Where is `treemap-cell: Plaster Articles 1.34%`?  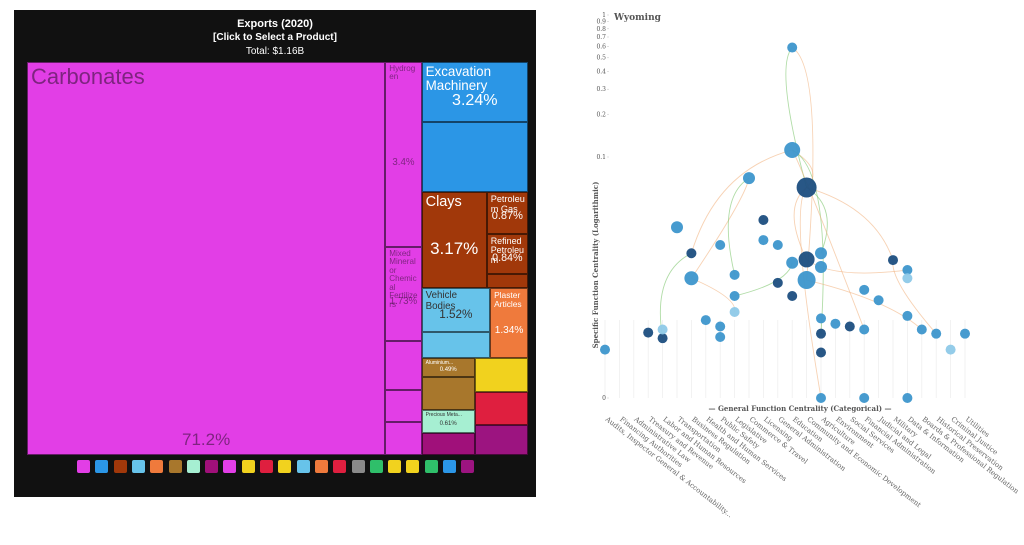
treemap-cell: Plaster Articles 1.34% is located at coordinates (509, 323).